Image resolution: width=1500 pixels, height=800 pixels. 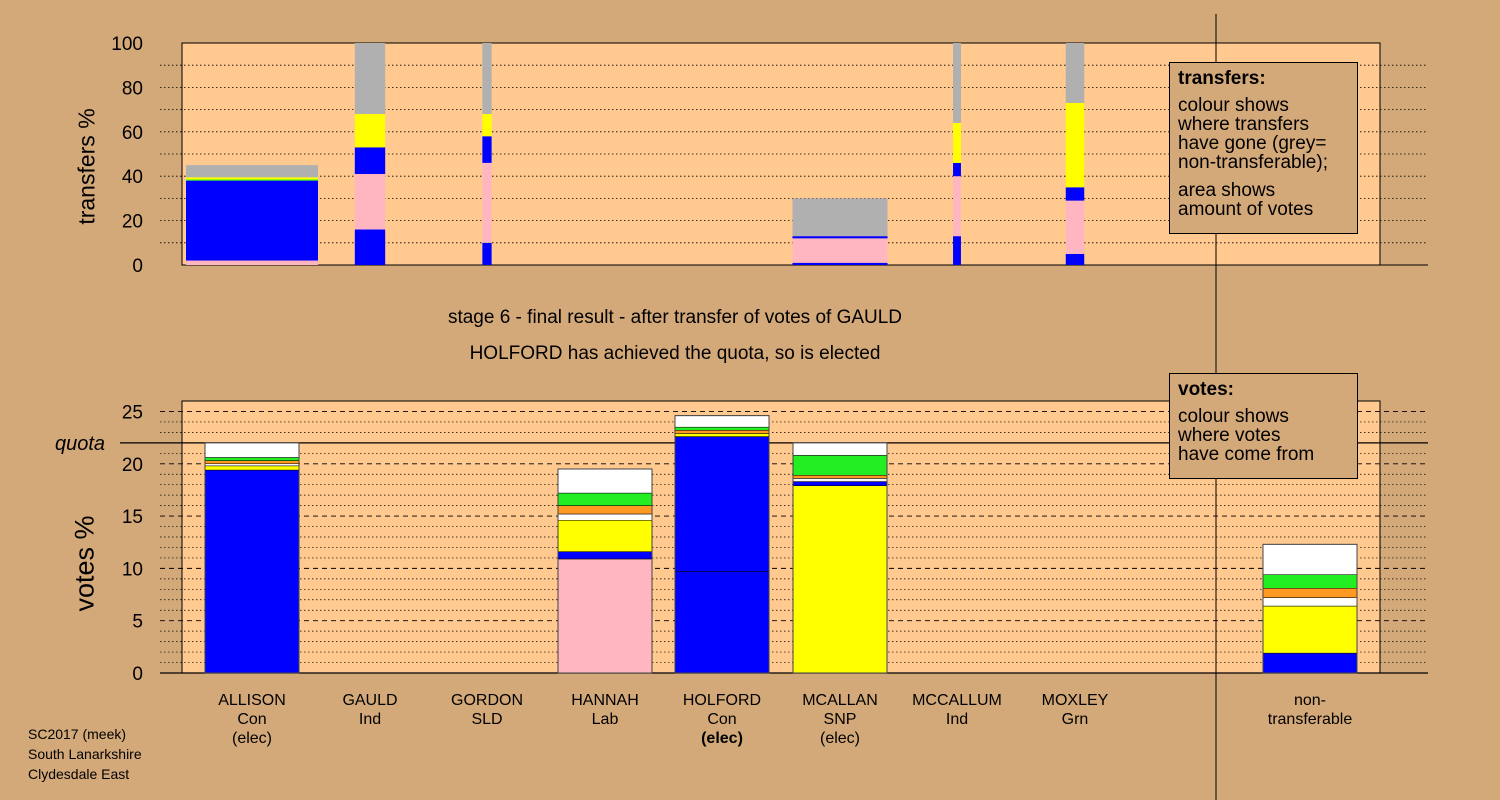 What do you see at coordinates (132, 517) in the screenshot?
I see `votes-tick-label: 15` at bounding box center [132, 517].